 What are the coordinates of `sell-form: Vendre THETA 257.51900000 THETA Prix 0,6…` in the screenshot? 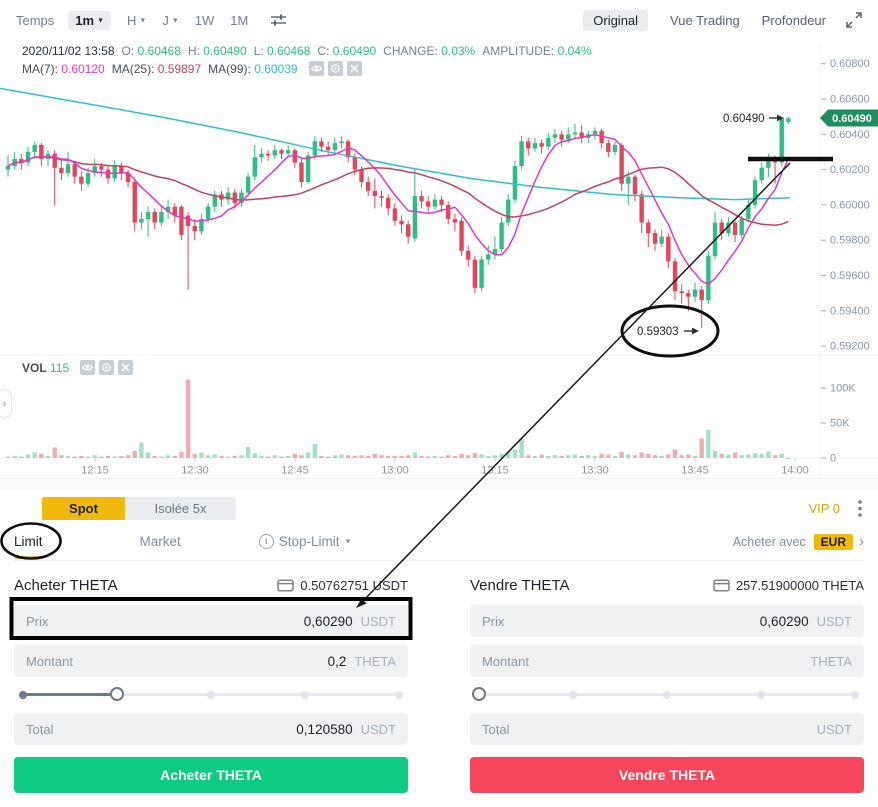 It's located at (667, 684).